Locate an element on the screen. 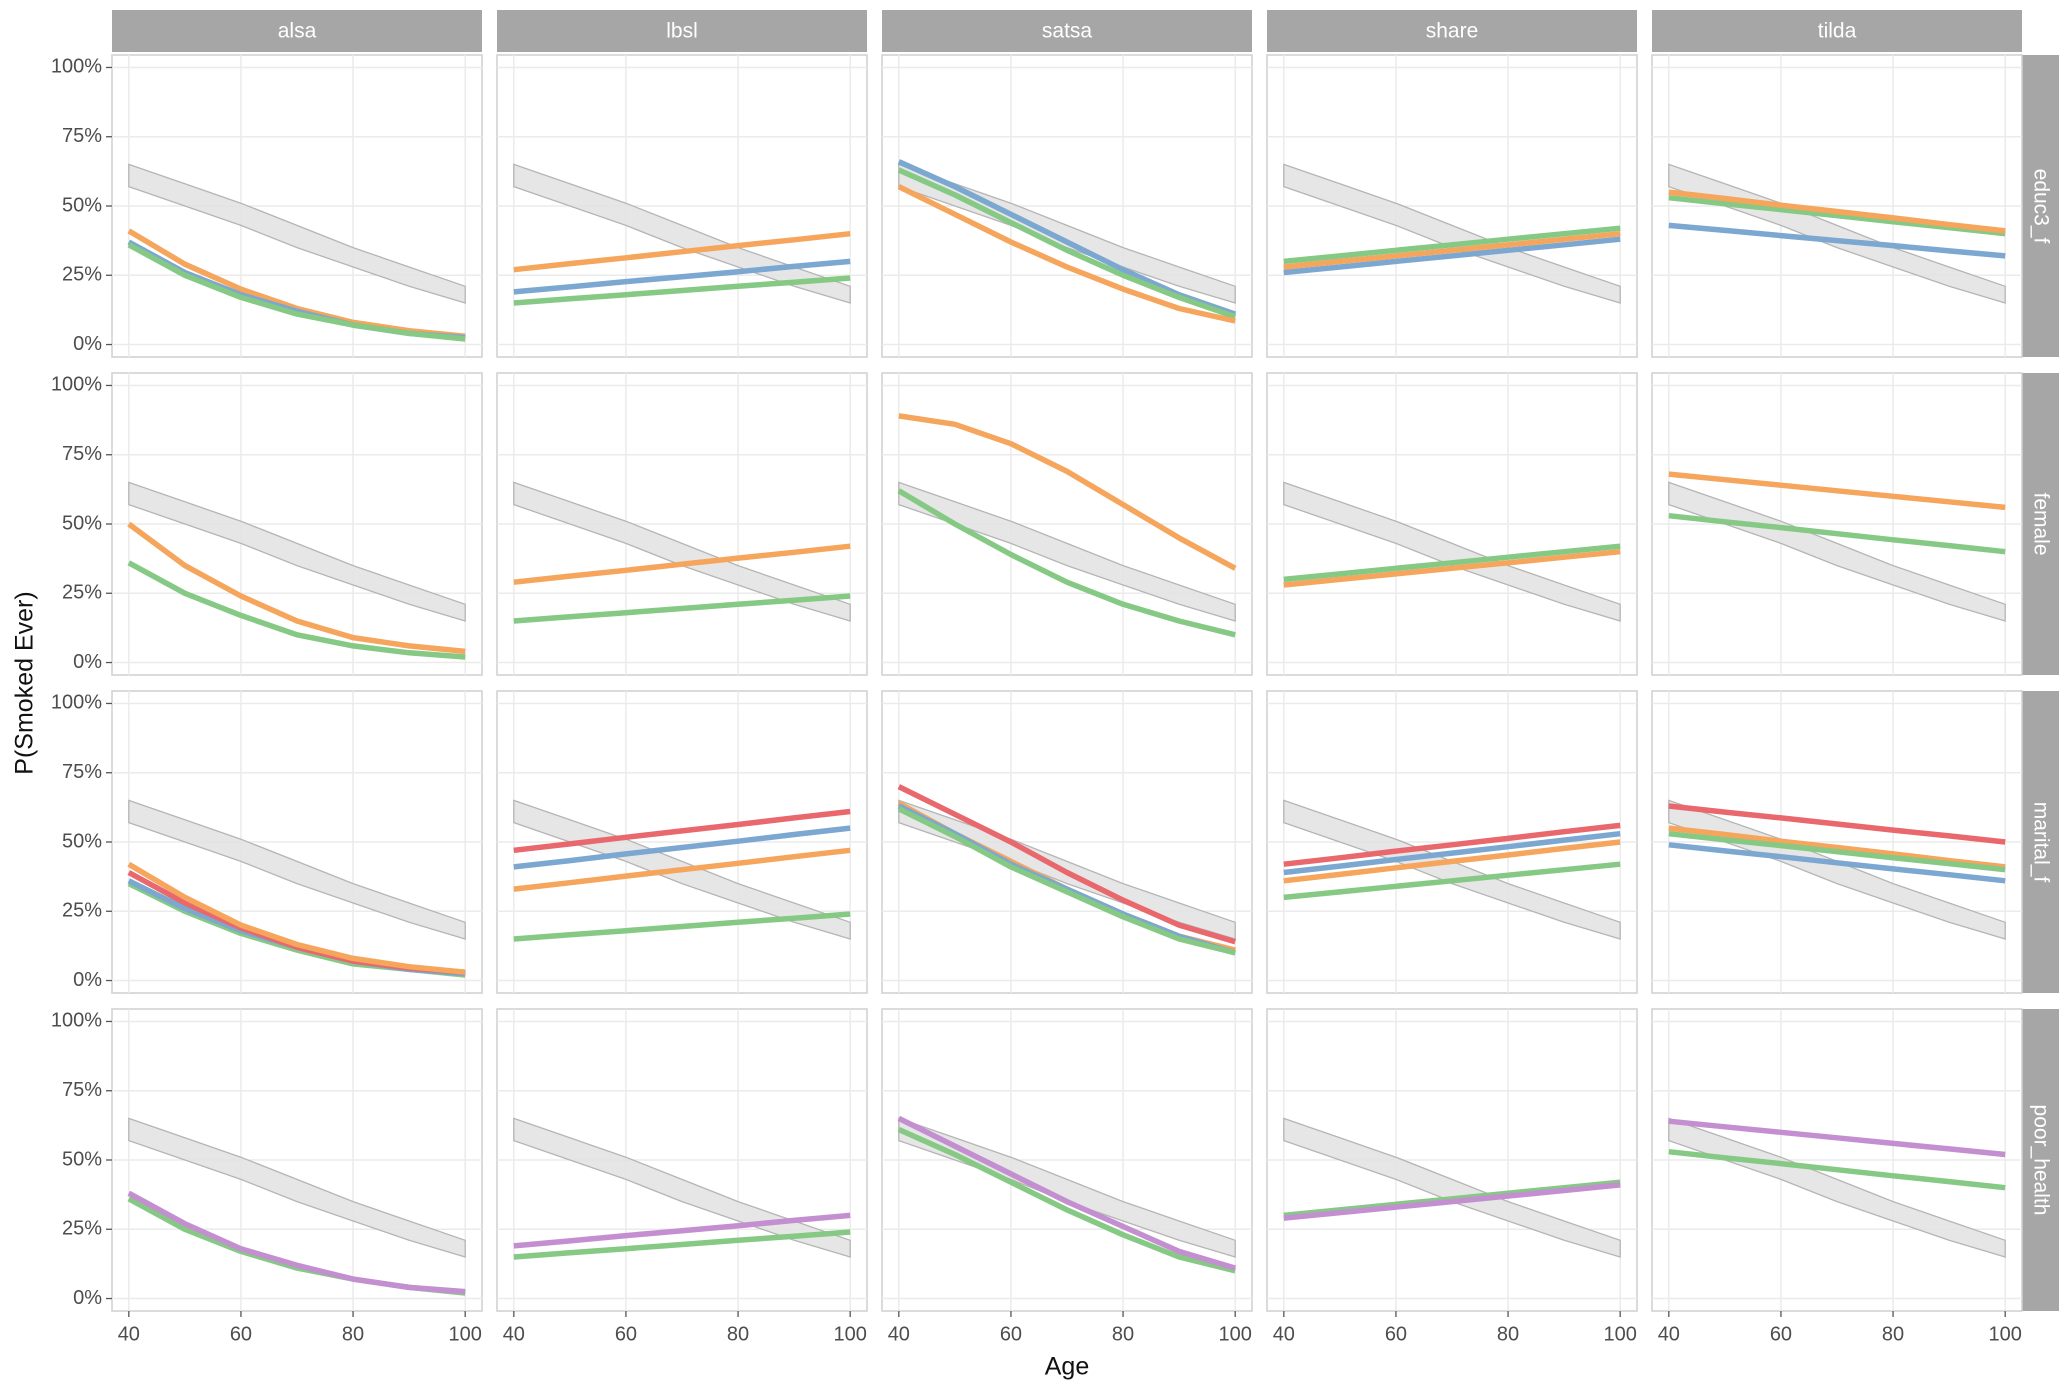 This screenshot has height=1386, width=2059. column-strip-label: share is located at coordinates (1452, 31).